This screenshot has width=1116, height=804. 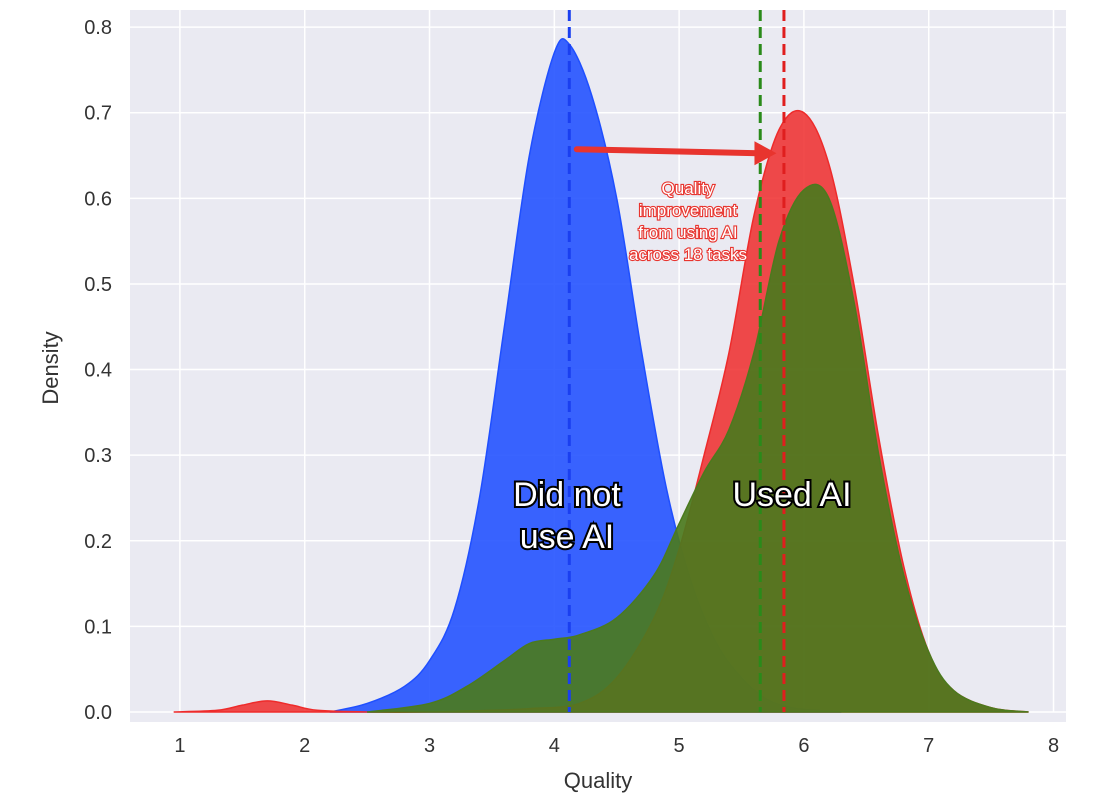 What do you see at coordinates (688, 210) in the screenshot?
I see `improvement-label: improvement` at bounding box center [688, 210].